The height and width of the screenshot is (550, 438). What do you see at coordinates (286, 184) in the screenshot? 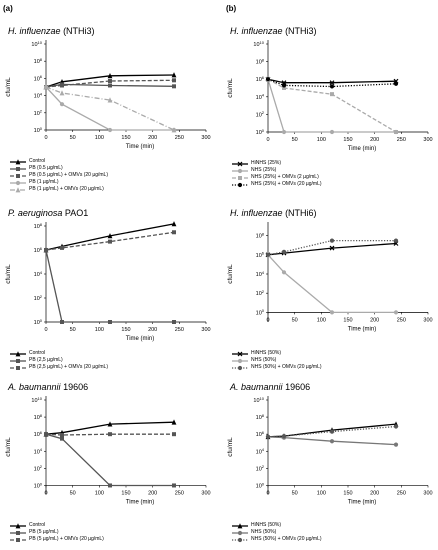
I see `legend-label: NHS (25%) + OMVs (20 µg/mL)` at bounding box center [286, 184].